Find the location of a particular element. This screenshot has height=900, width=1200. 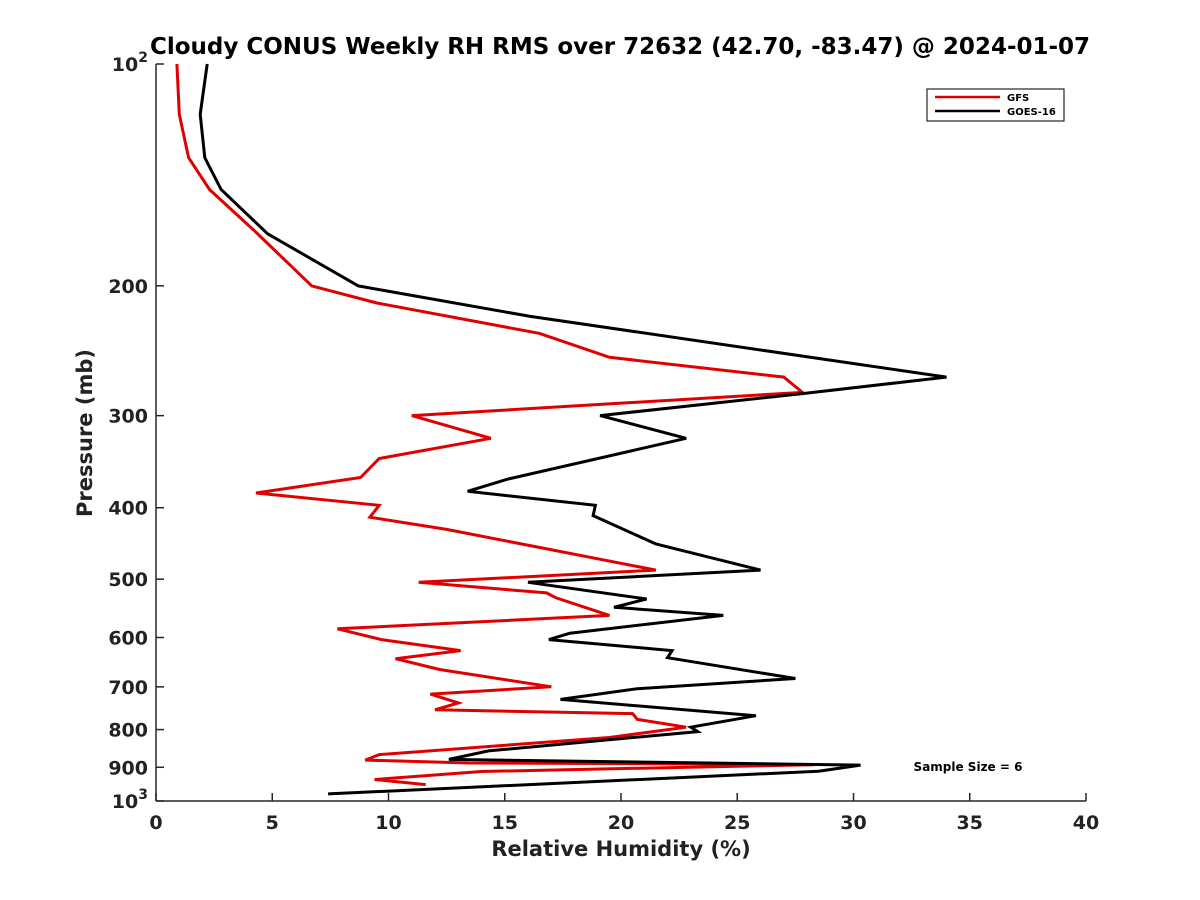

x-tick-label: 20 is located at coordinates (621, 823).